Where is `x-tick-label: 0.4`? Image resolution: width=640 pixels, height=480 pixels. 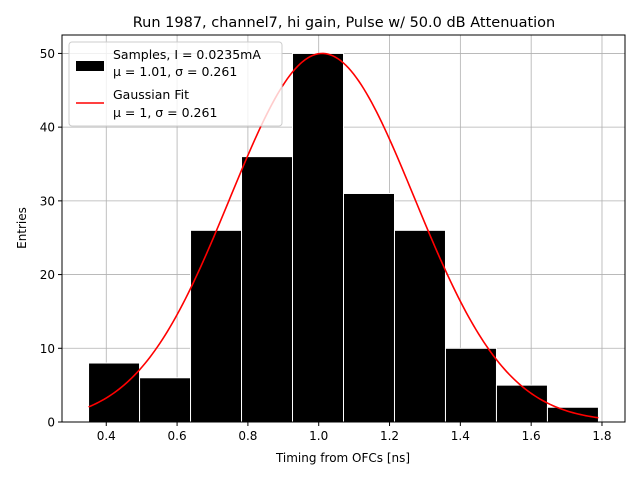 x-tick-label: 0.4 is located at coordinates (106, 436).